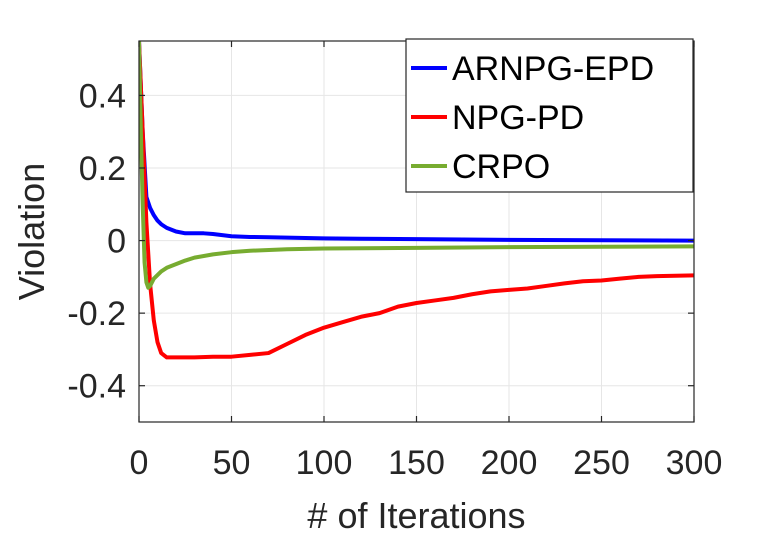 This screenshot has width=768, height=540. What do you see at coordinates (553, 69) in the screenshot?
I see `legend-label-arnpg-epd: ARNPG-EPD` at bounding box center [553, 69].